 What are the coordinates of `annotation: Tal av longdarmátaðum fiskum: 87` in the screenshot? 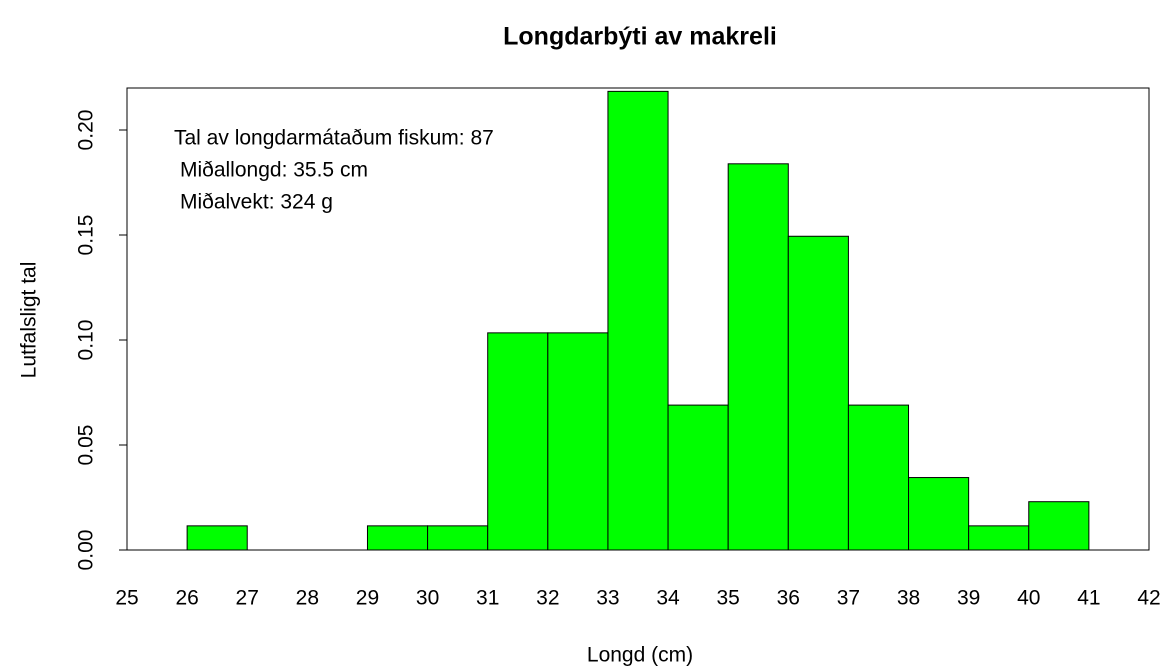 It's located at (334, 138).